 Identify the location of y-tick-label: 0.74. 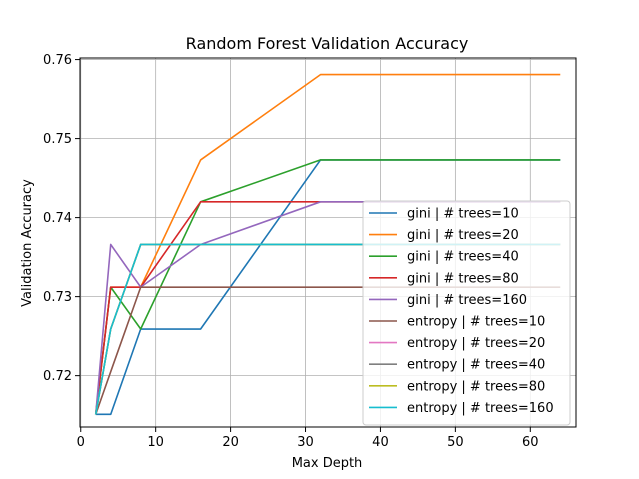
(57, 218).